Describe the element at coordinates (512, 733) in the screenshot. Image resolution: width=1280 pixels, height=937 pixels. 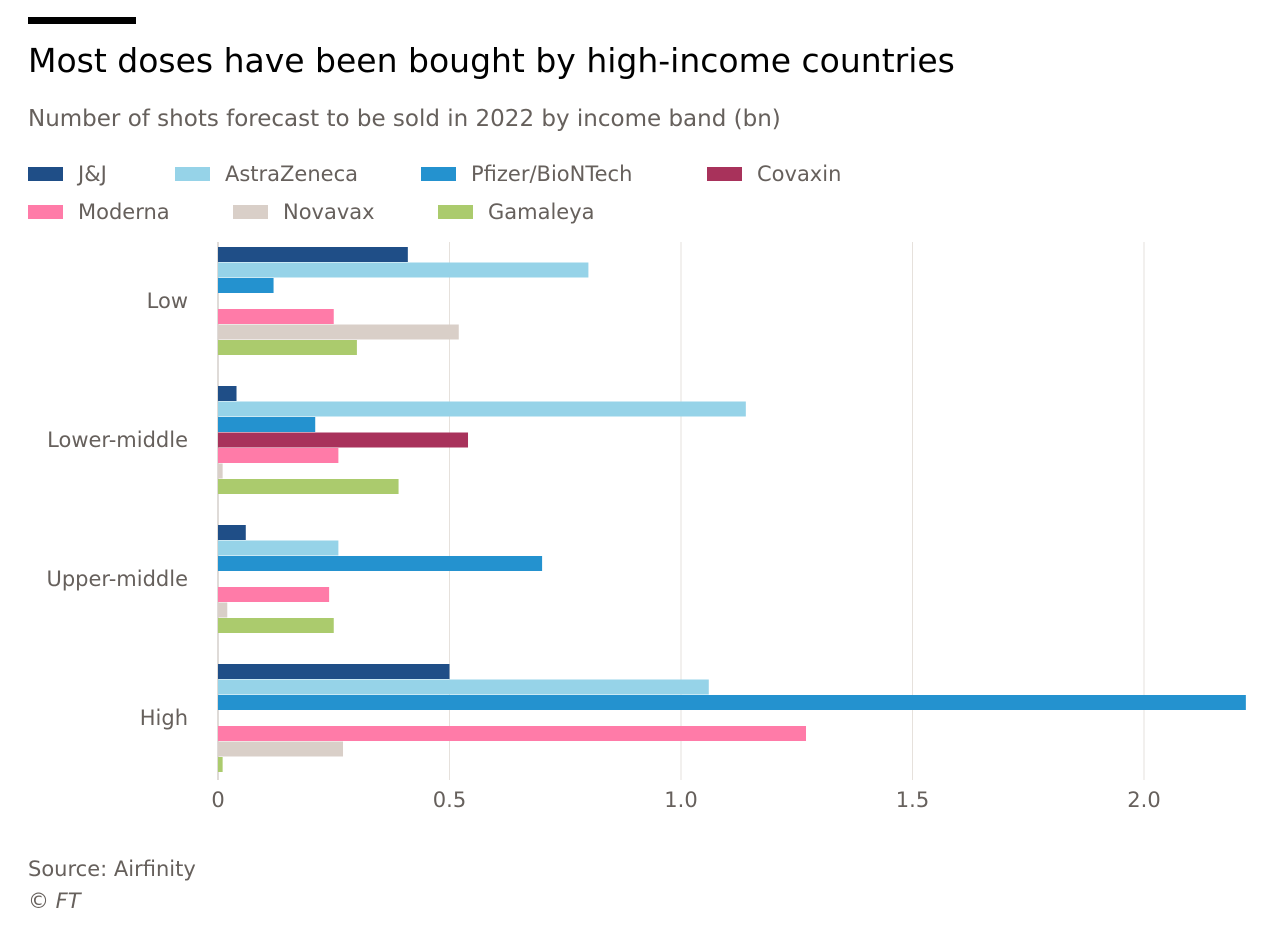
I see `bar-moderna-high` at that location.